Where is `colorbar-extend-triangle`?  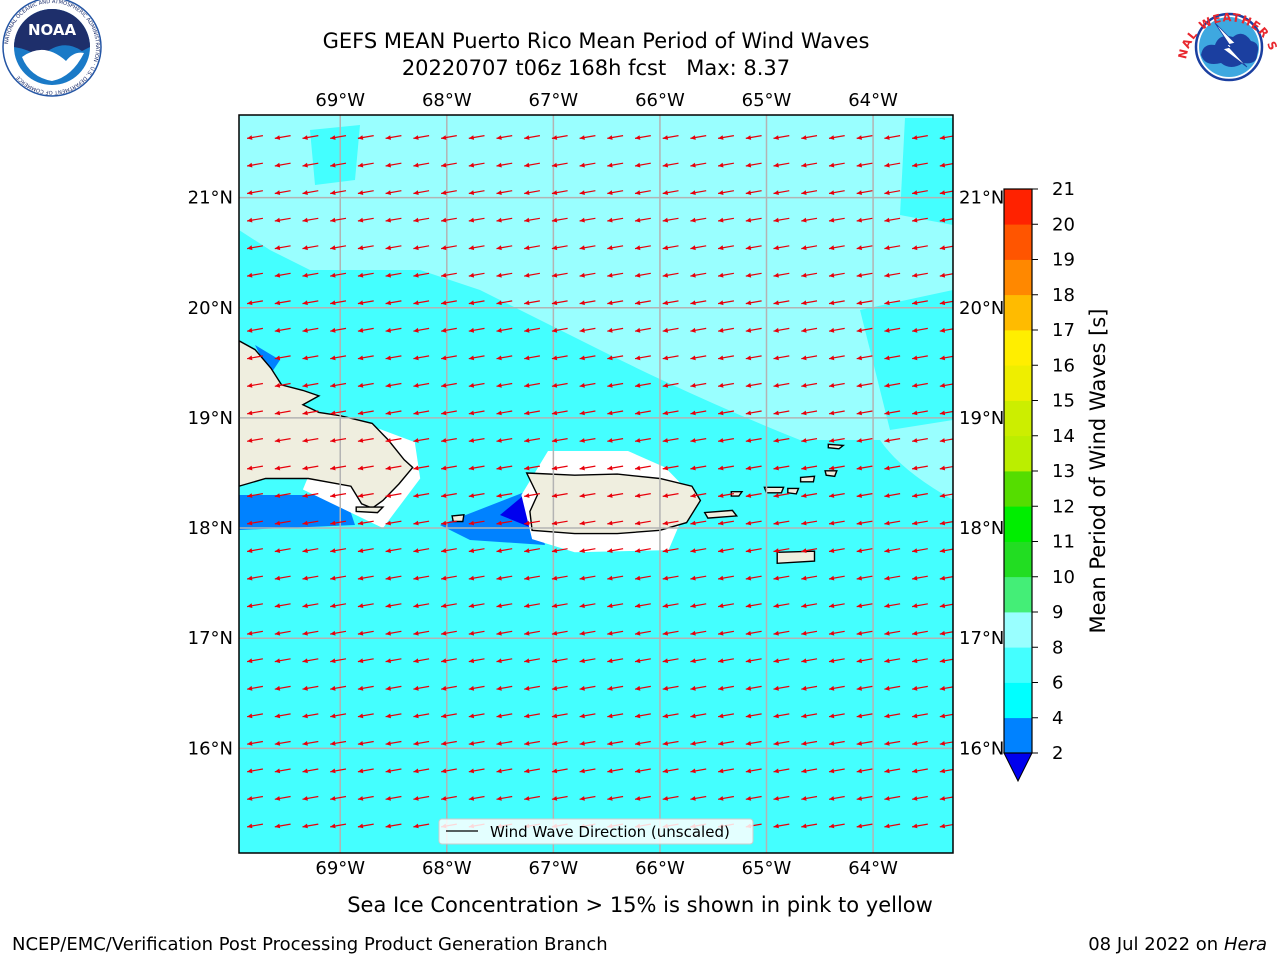
colorbar-extend-triangle is located at coordinates (1018, 767).